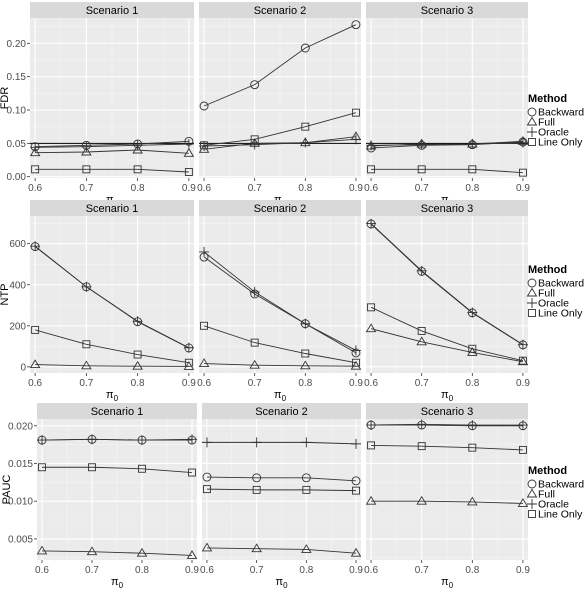 This screenshot has height=597, width=587. Describe the element at coordinates (17, 285) in the screenshot. I see `y-tick-label: 400` at that location.